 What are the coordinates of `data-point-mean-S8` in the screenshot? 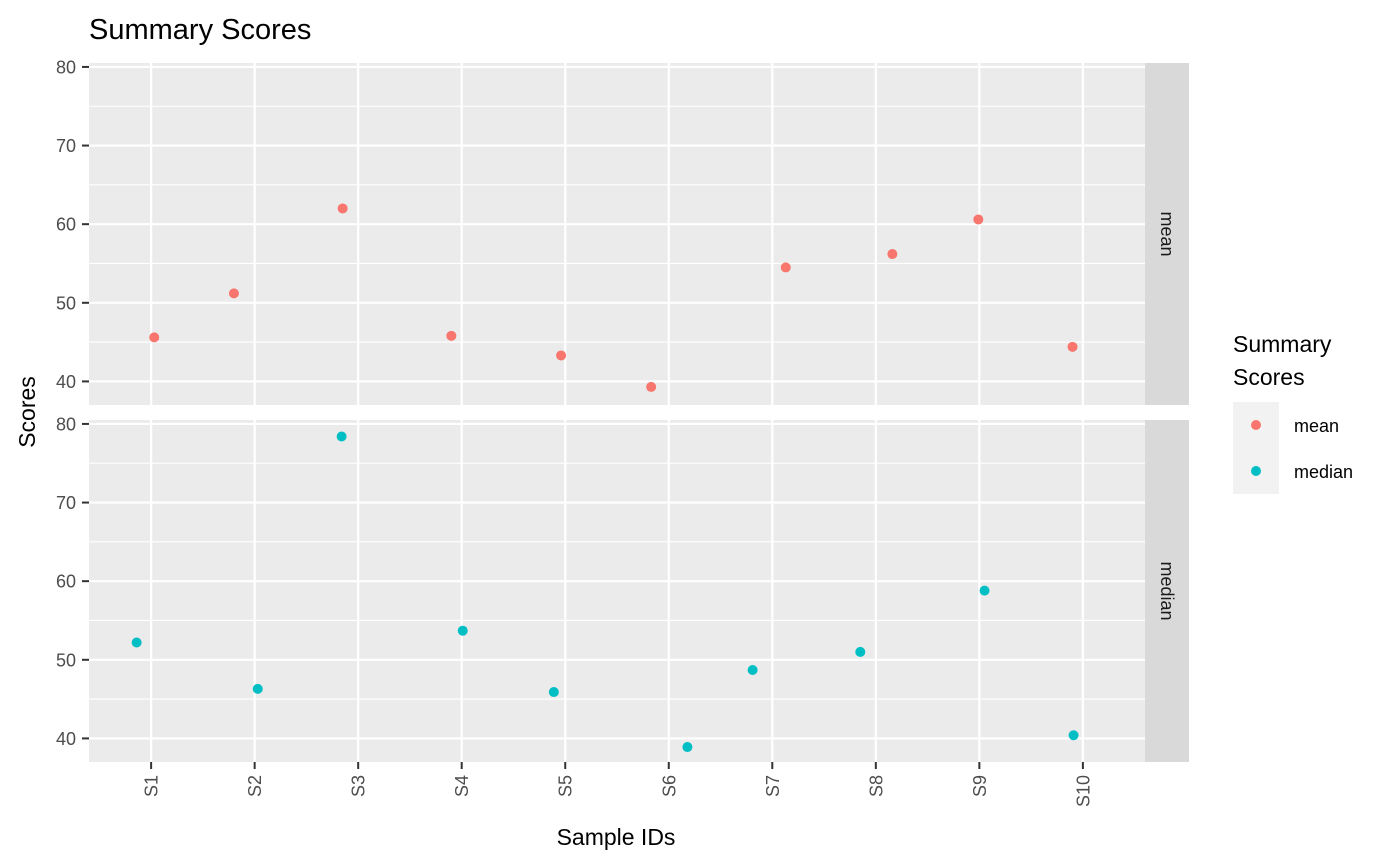 It's located at (892, 254).